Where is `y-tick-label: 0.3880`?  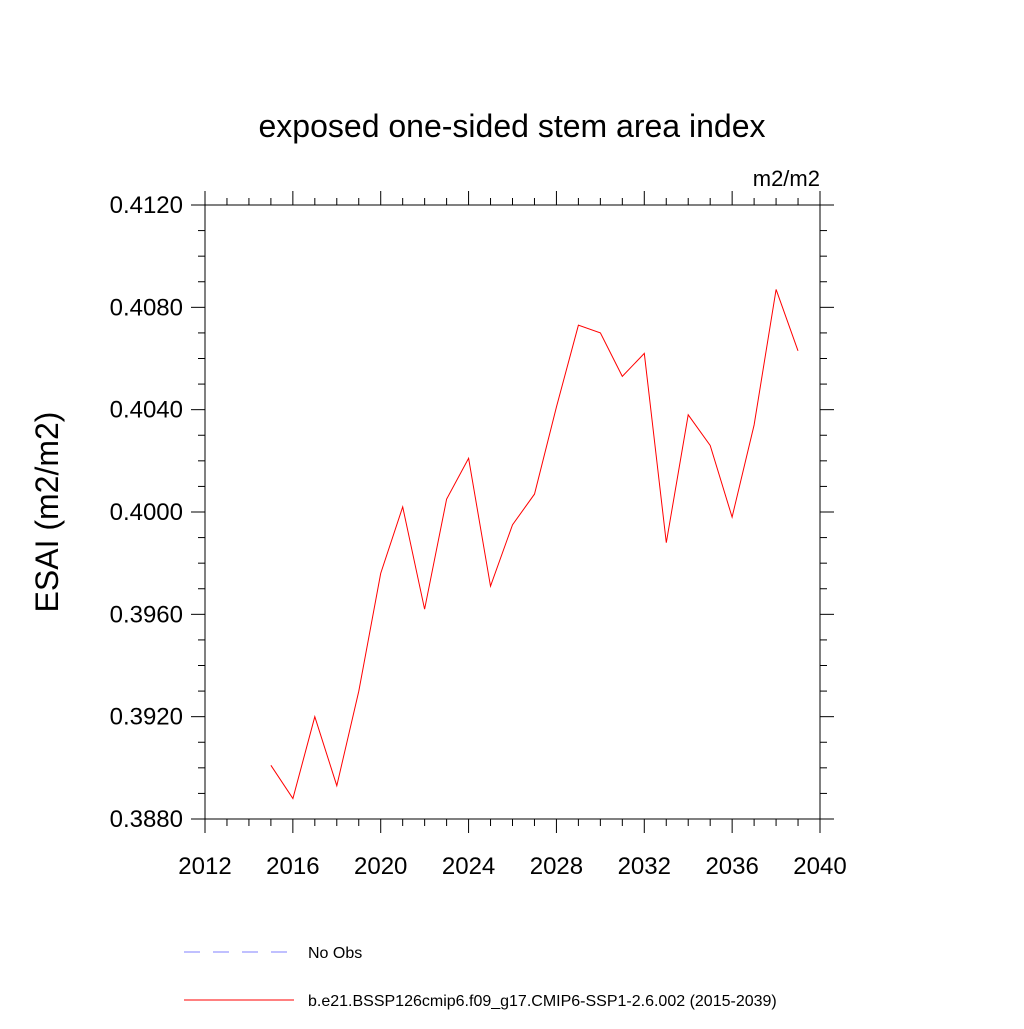
y-tick-label: 0.3880 is located at coordinates (146, 819).